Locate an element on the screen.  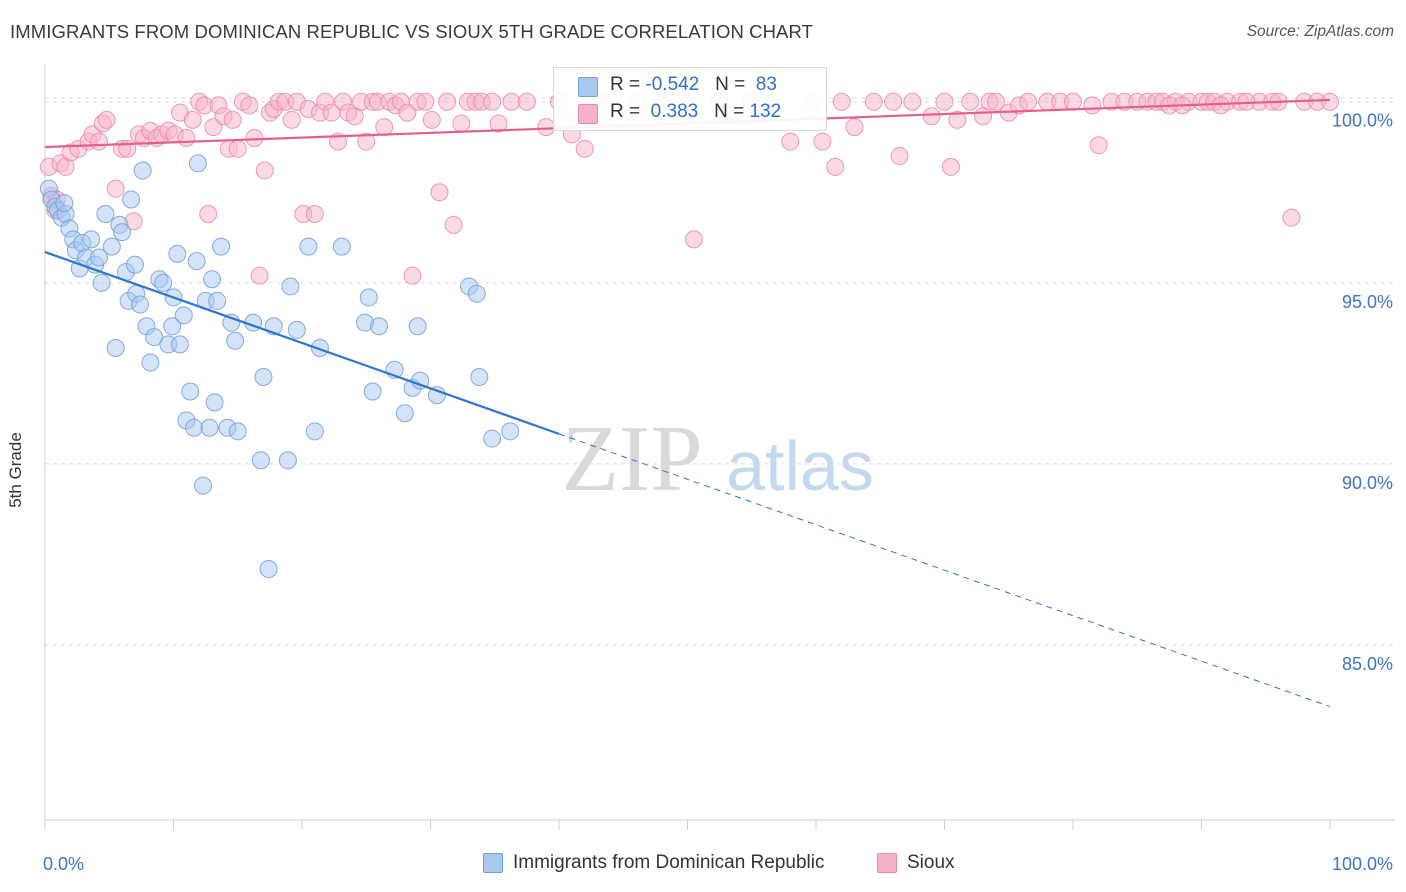
r-value: 0.383 is located at coordinates (674, 111).